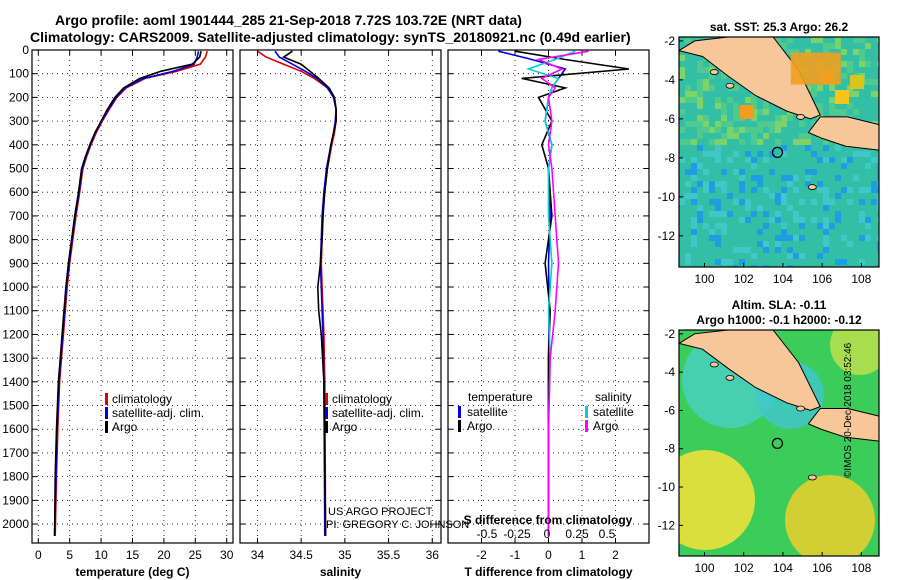 This screenshot has height=580, width=900. Describe the element at coordinates (164, 555) in the screenshot. I see `temperature-xtick-label: 20` at that location.